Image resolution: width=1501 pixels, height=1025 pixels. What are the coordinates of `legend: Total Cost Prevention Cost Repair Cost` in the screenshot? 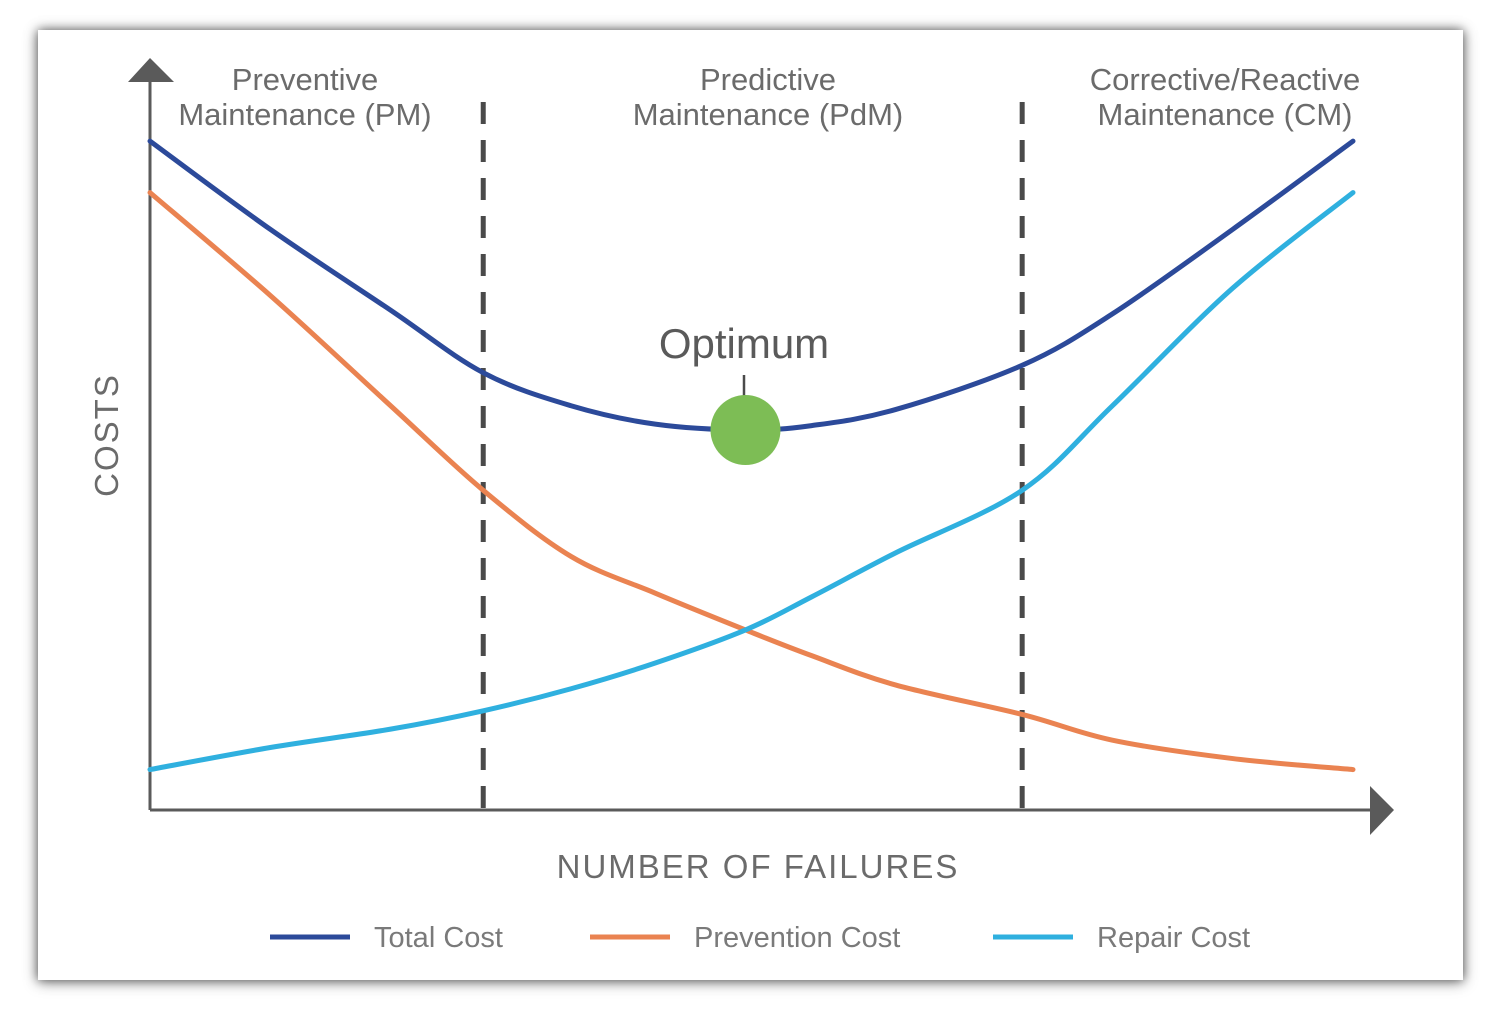 It's located at (760, 938).